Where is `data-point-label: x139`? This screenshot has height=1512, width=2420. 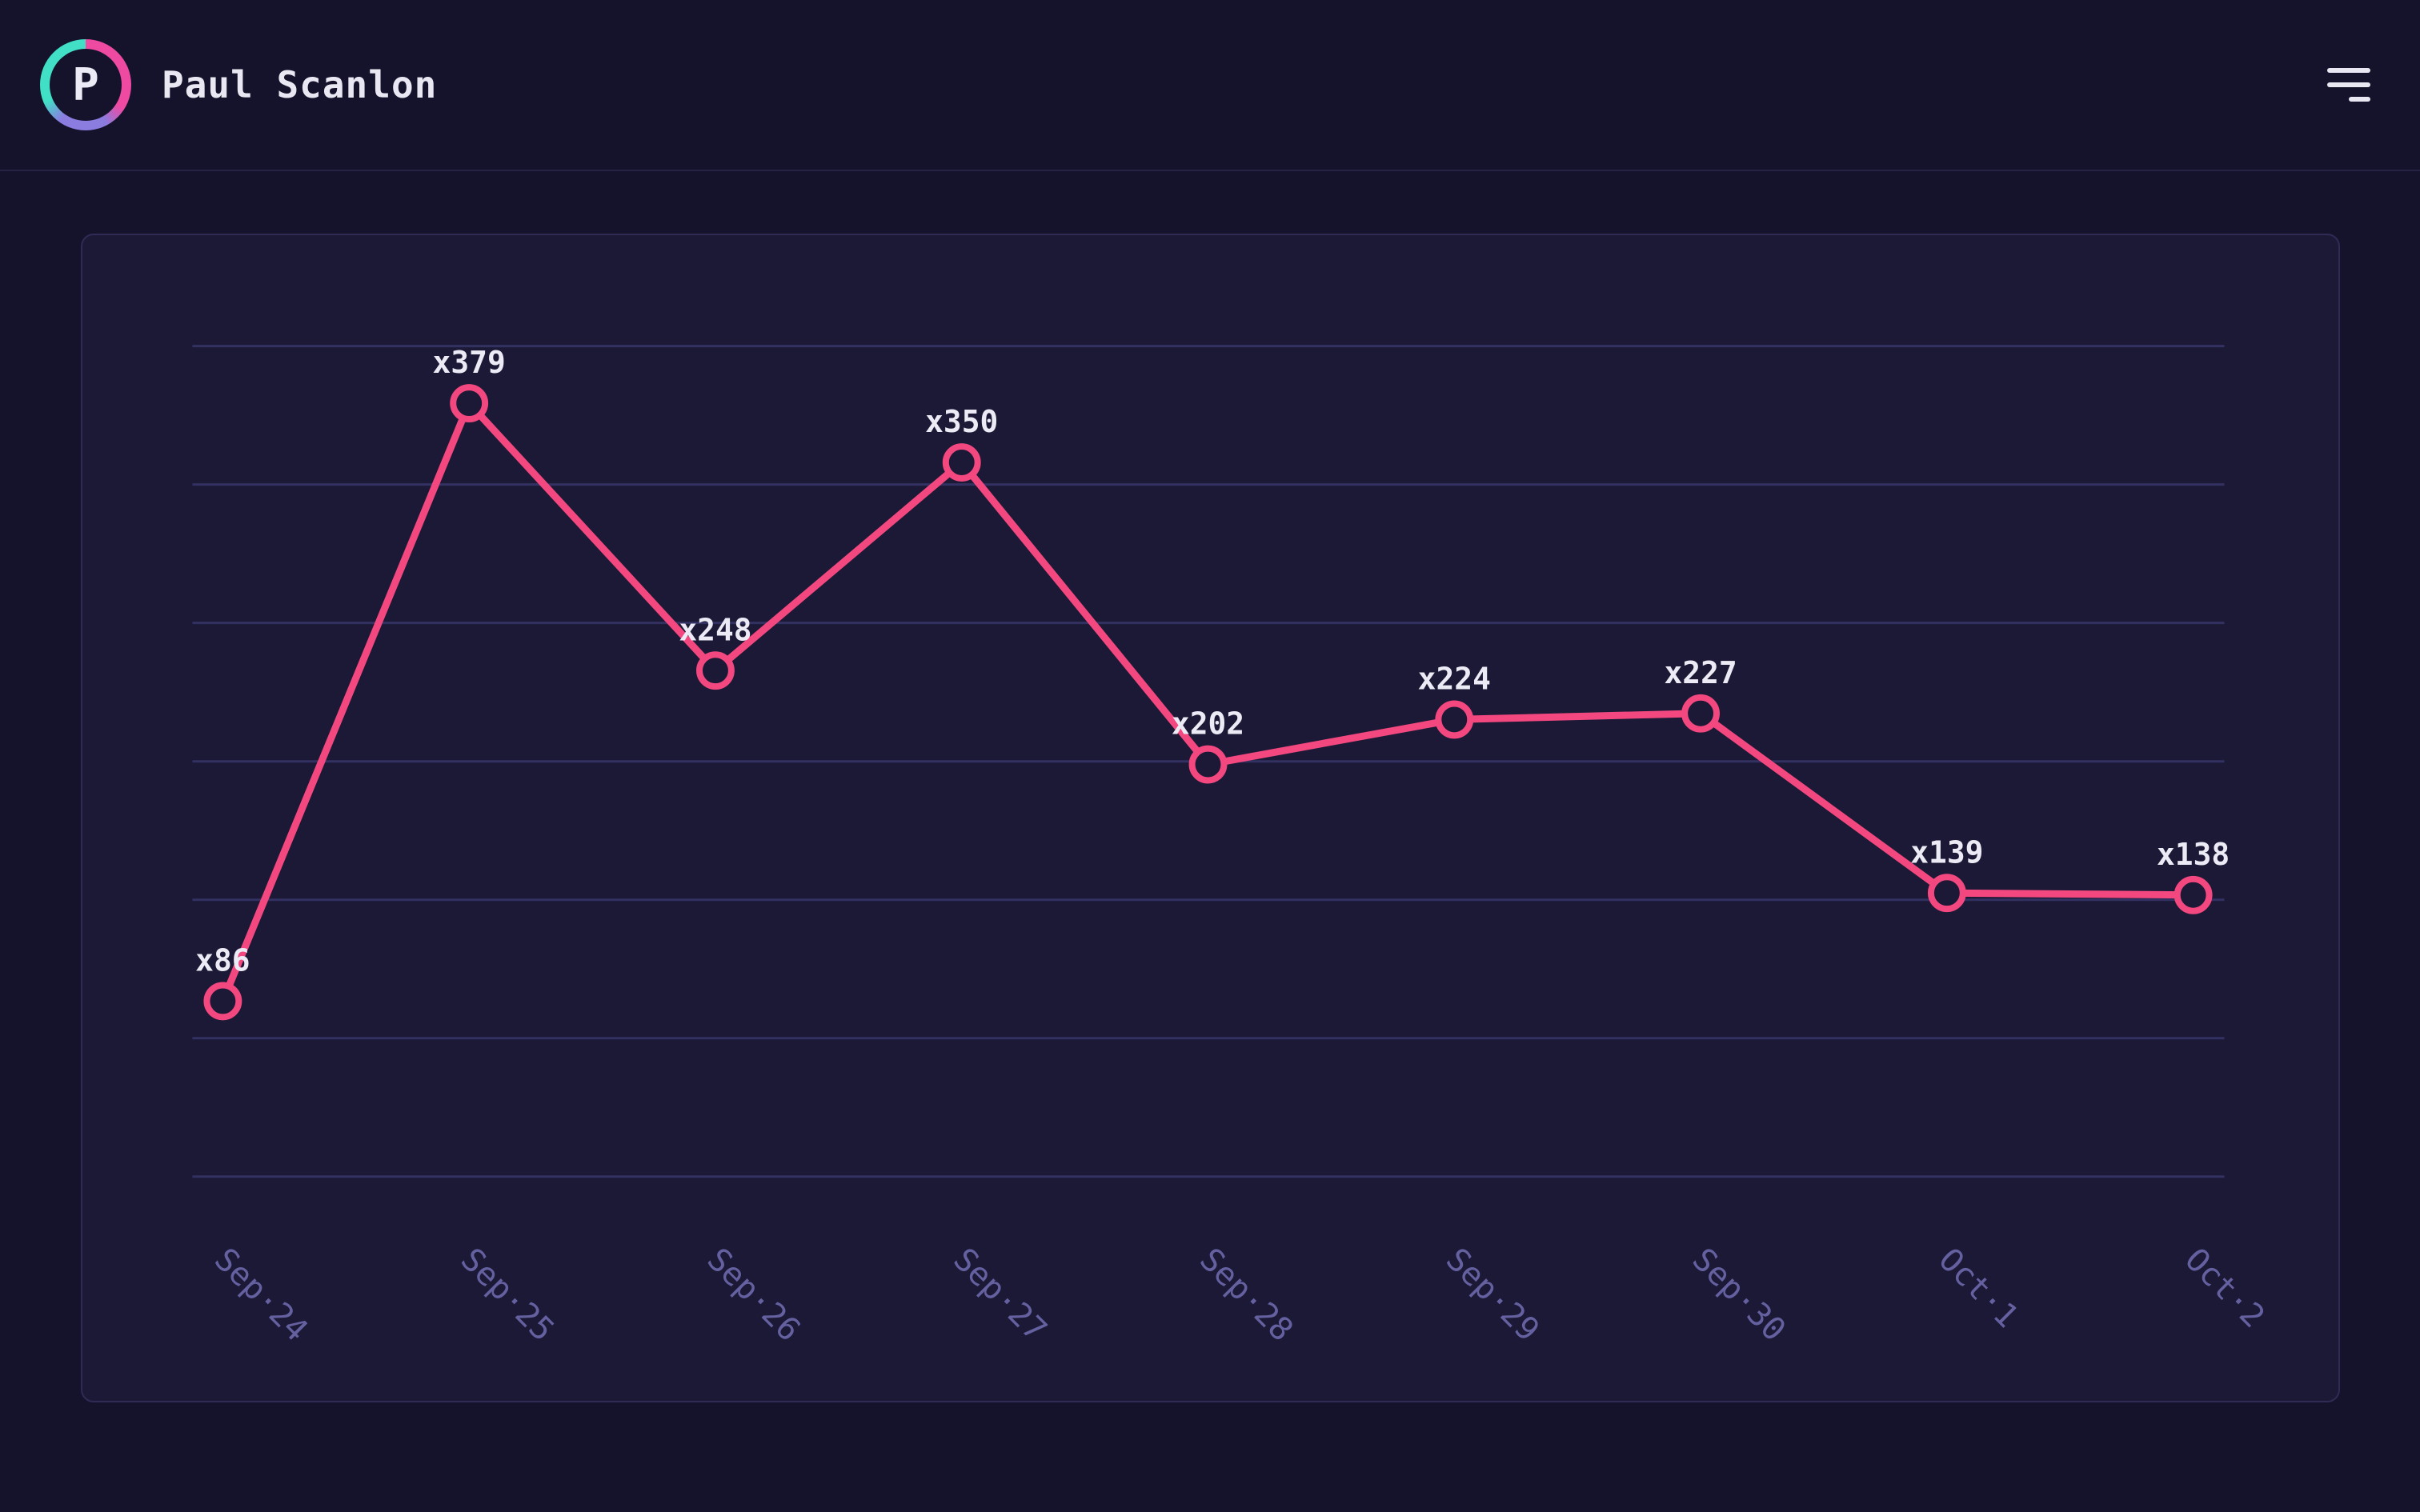 data-point-label: x139 is located at coordinates (1946, 852).